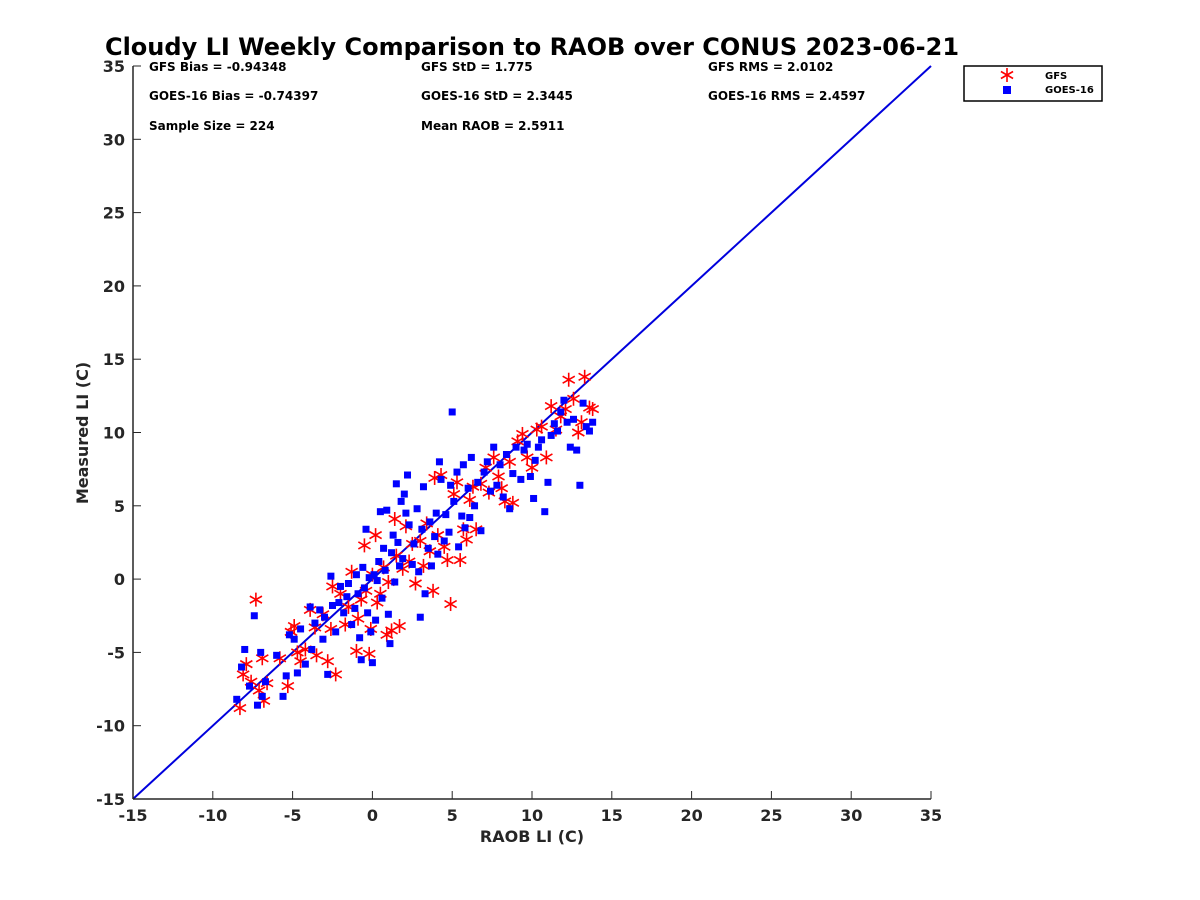 The image size is (1200, 900). Describe the element at coordinates (452, 815) in the screenshot. I see `x-tick-label: 5` at that location.